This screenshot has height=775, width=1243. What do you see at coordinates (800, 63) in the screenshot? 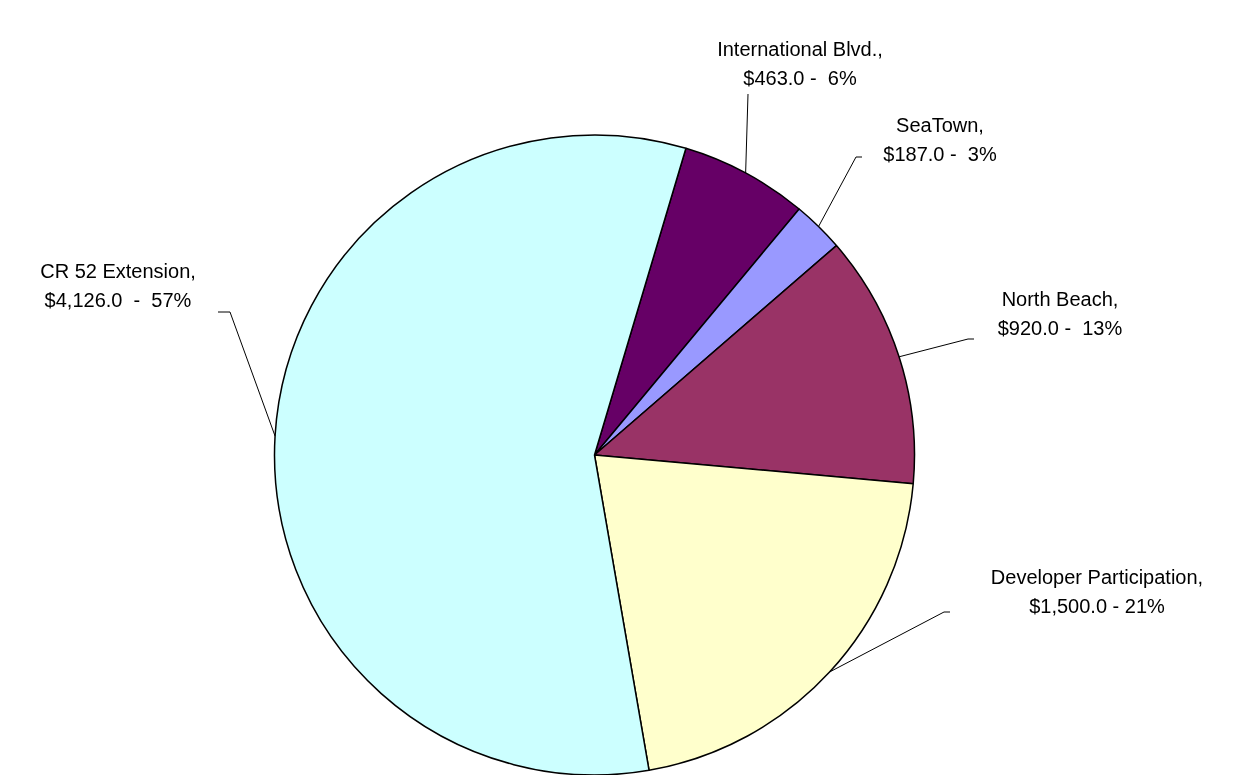
I see `slice-label: International Blvd., $463.0 - 6%` at bounding box center [800, 63].